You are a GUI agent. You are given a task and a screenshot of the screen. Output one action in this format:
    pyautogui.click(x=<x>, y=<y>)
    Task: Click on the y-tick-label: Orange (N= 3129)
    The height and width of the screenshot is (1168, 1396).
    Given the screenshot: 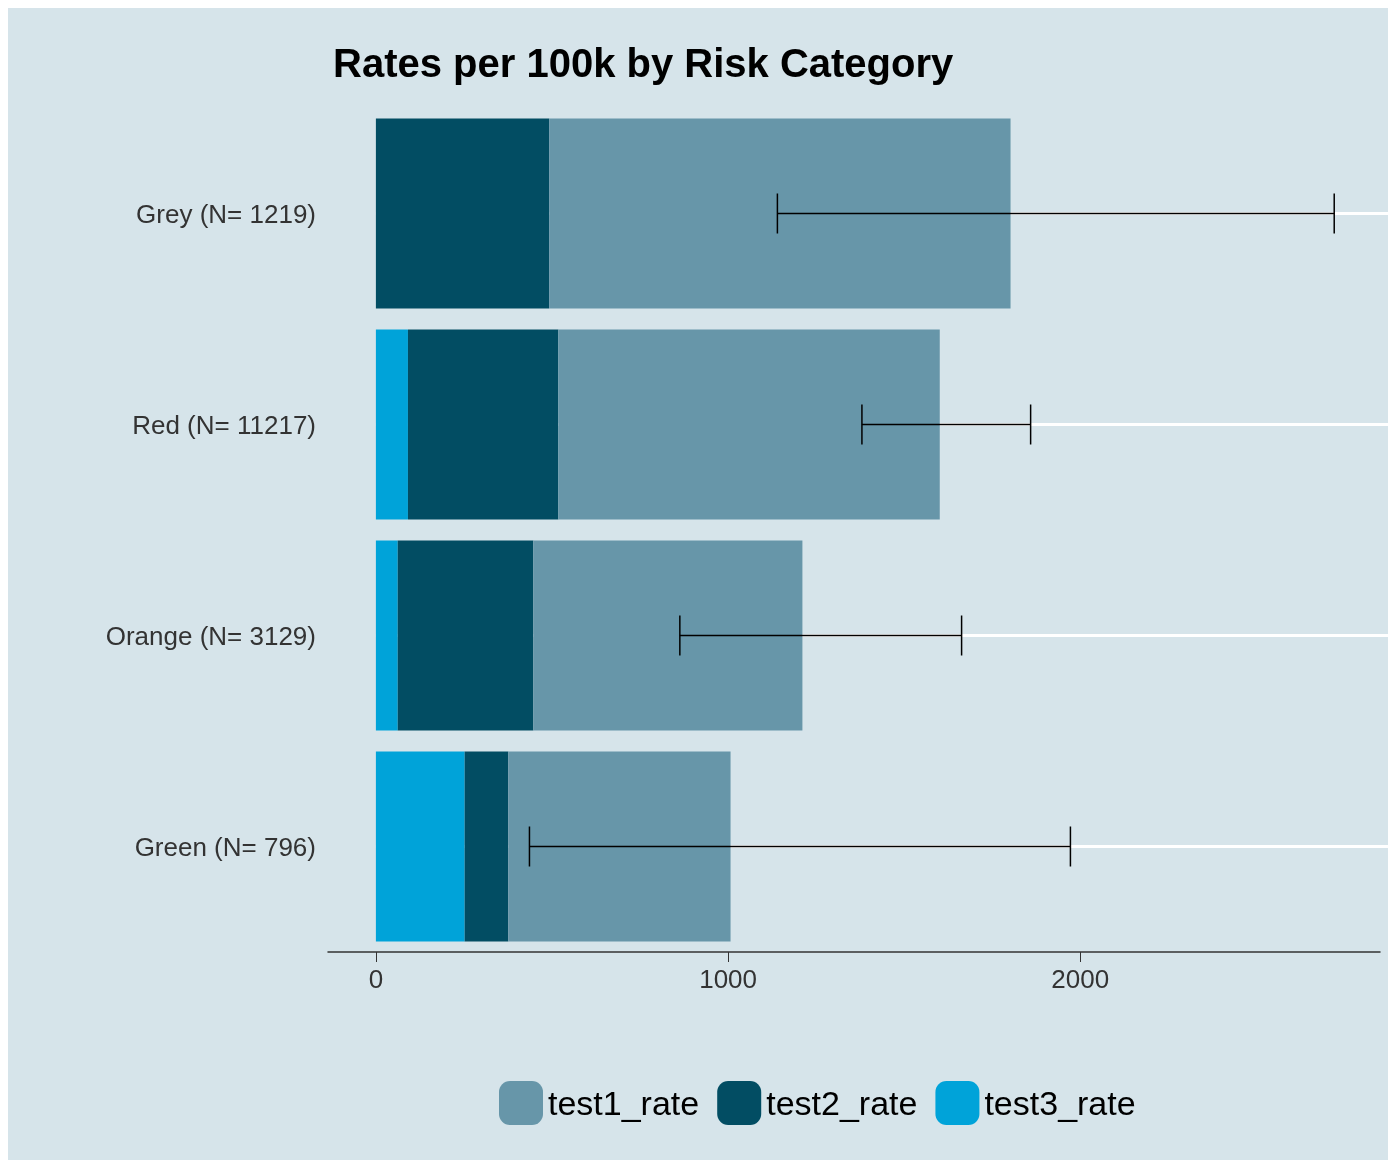 What is the action you would take?
    pyautogui.click(x=210, y=635)
    